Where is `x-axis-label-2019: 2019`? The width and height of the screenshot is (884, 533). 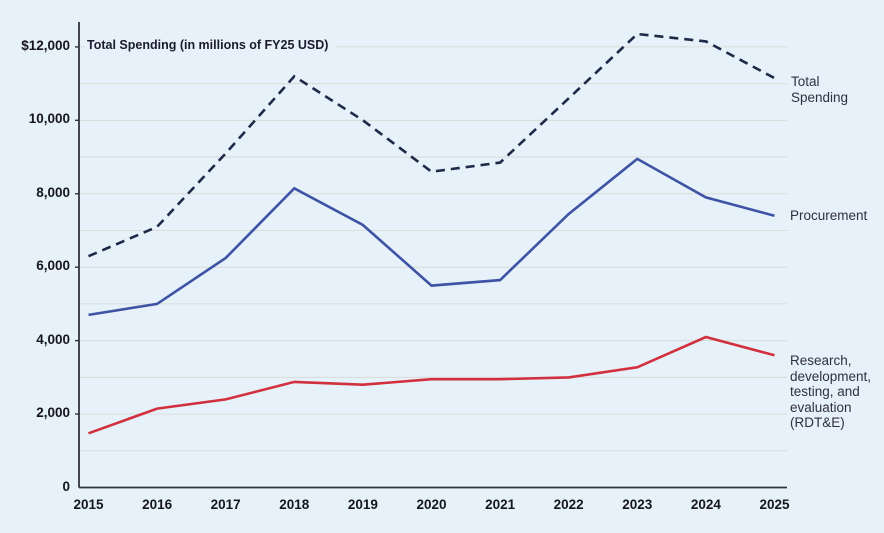
x-axis-label-2019: 2019 is located at coordinates (362, 504).